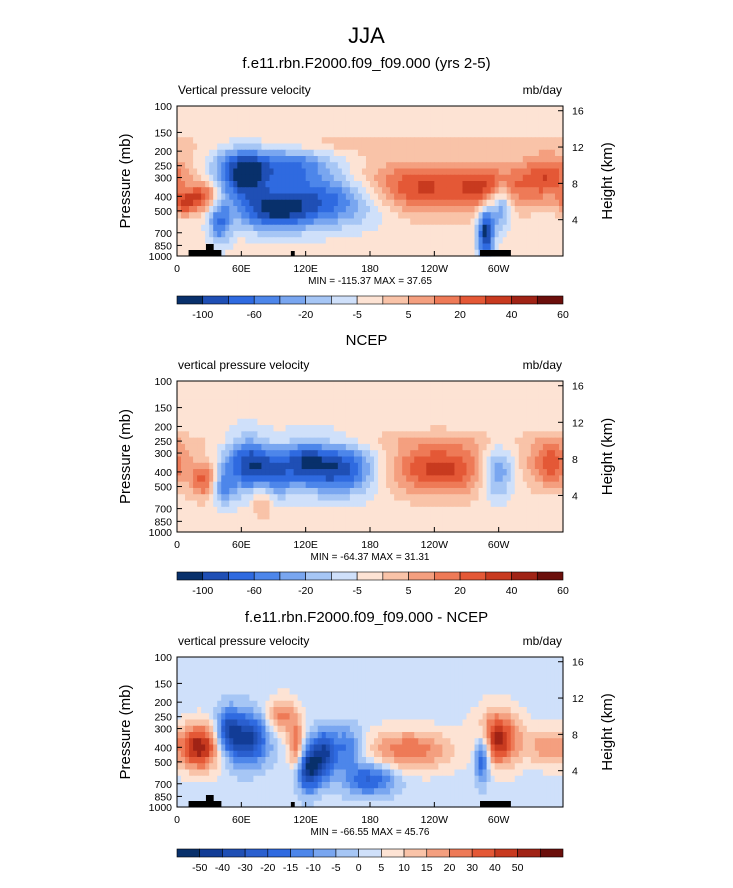 The image size is (733, 888). I want to click on colorbar-label: 60, so click(563, 315).